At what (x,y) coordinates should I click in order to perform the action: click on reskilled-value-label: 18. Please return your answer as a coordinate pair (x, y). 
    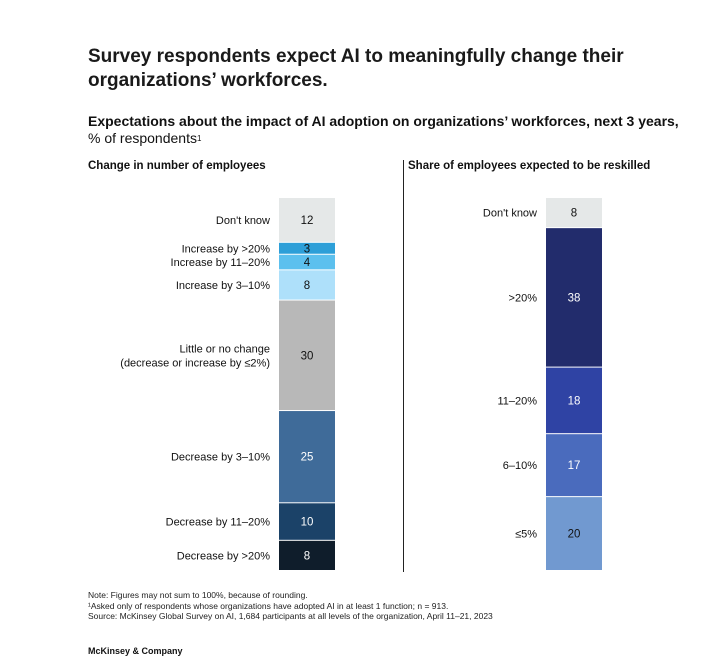
    Looking at the image, I should click on (574, 401).